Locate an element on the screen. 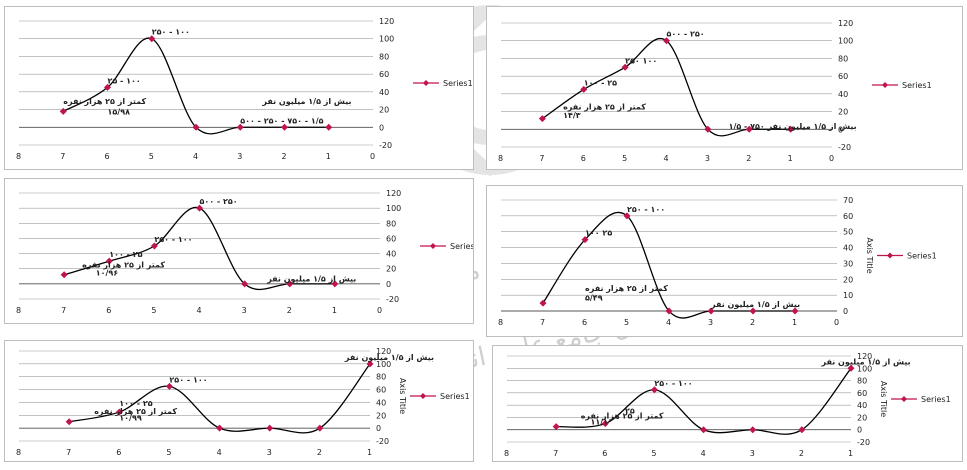 The image size is (967, 470). data-label: ۲۵ is located at coordinates (630, 410).